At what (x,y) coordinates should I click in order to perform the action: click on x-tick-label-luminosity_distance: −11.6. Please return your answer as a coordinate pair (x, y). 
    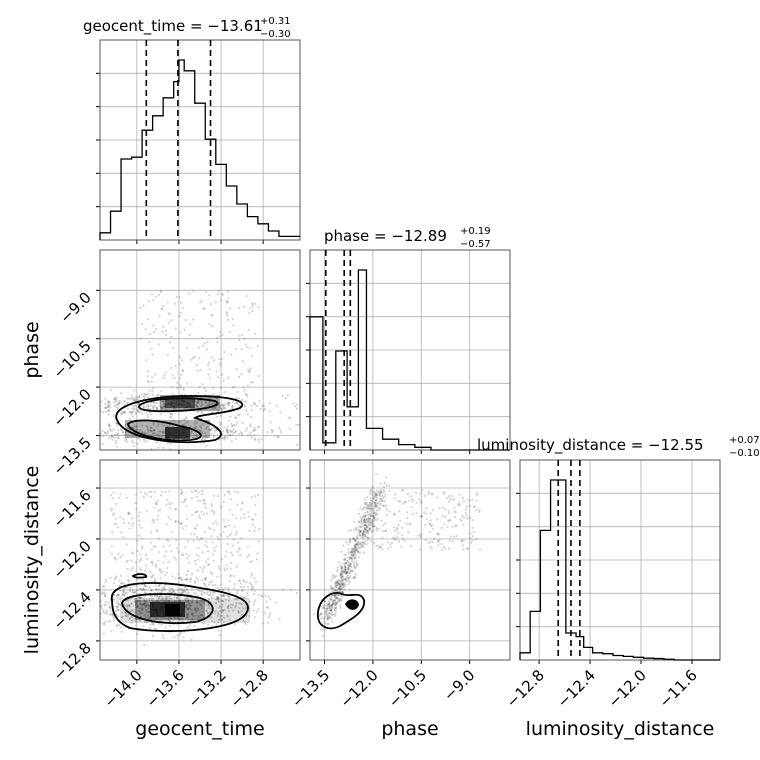
    Looking at the image, I should click on (678, 688).